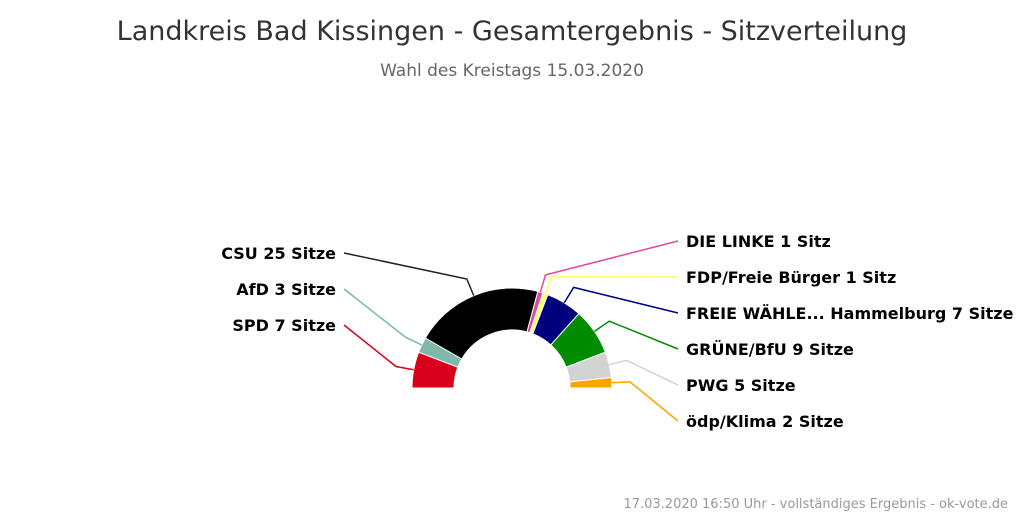 This screenshot has width=1024, height=512. What do you see at coordinates (770, 349) in the screenshot?
I see `data-label-grune-bfu: GRÜNE/BfU 9 Sitze` at bounding box center [770, 349].